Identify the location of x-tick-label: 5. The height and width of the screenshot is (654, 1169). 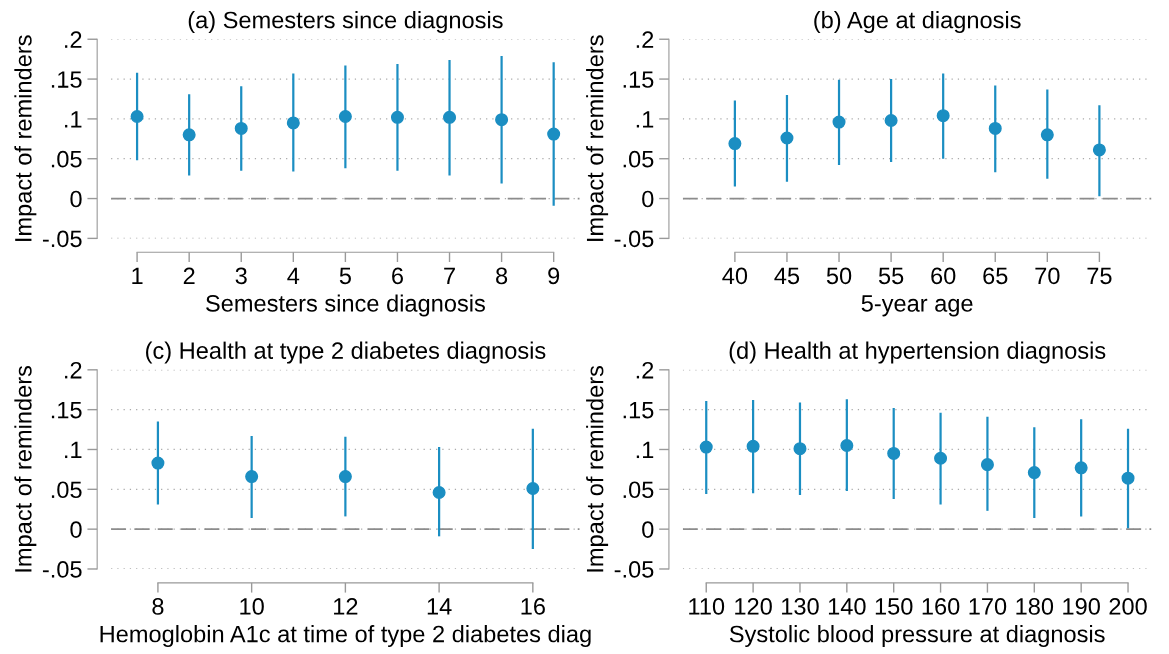
(345, 276).